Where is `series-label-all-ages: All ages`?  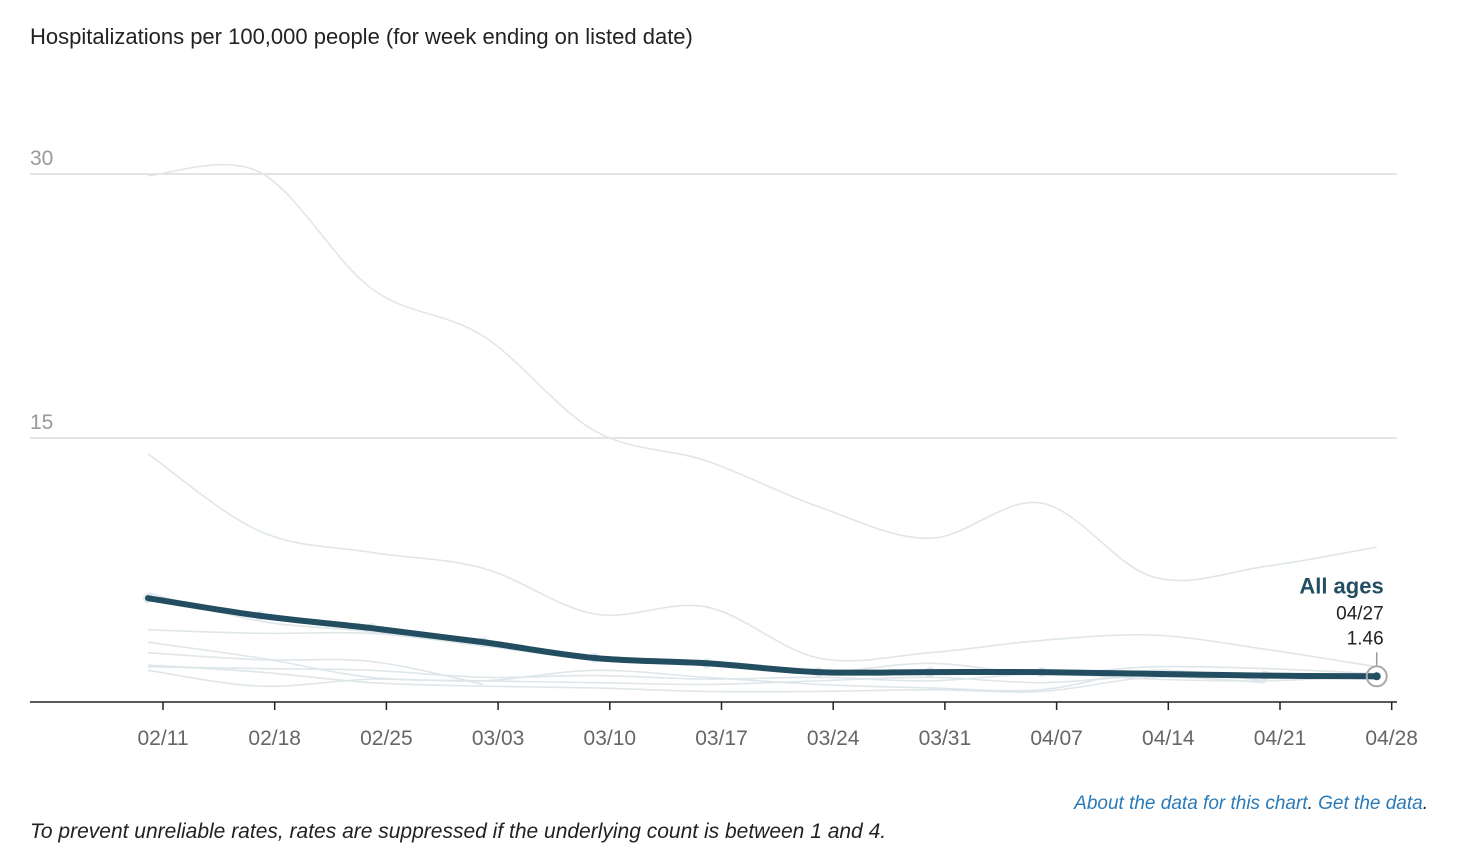
series-label-all-ages: All ages is located at coordinates (1341, 585).